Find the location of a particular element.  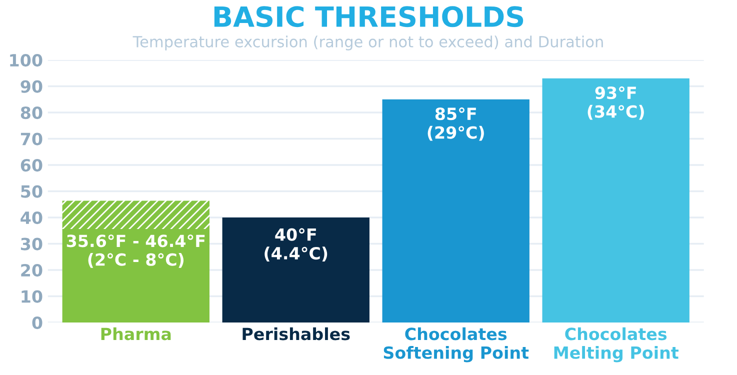

chart-subtitle: Temperature excursion (range or not to exceed) and Duration is located at coordinates (367, 43).